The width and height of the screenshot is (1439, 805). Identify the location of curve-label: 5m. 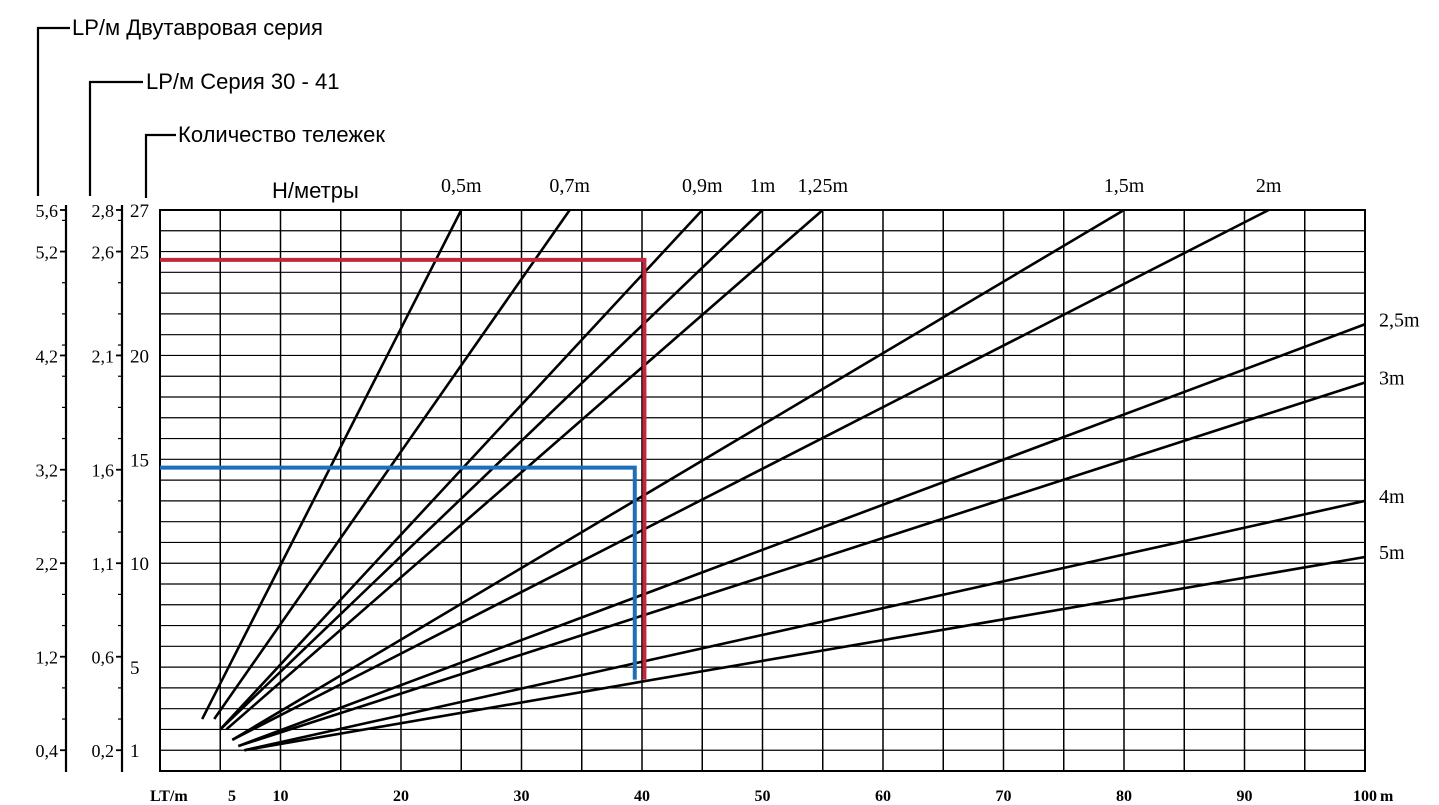
(1392, 553).